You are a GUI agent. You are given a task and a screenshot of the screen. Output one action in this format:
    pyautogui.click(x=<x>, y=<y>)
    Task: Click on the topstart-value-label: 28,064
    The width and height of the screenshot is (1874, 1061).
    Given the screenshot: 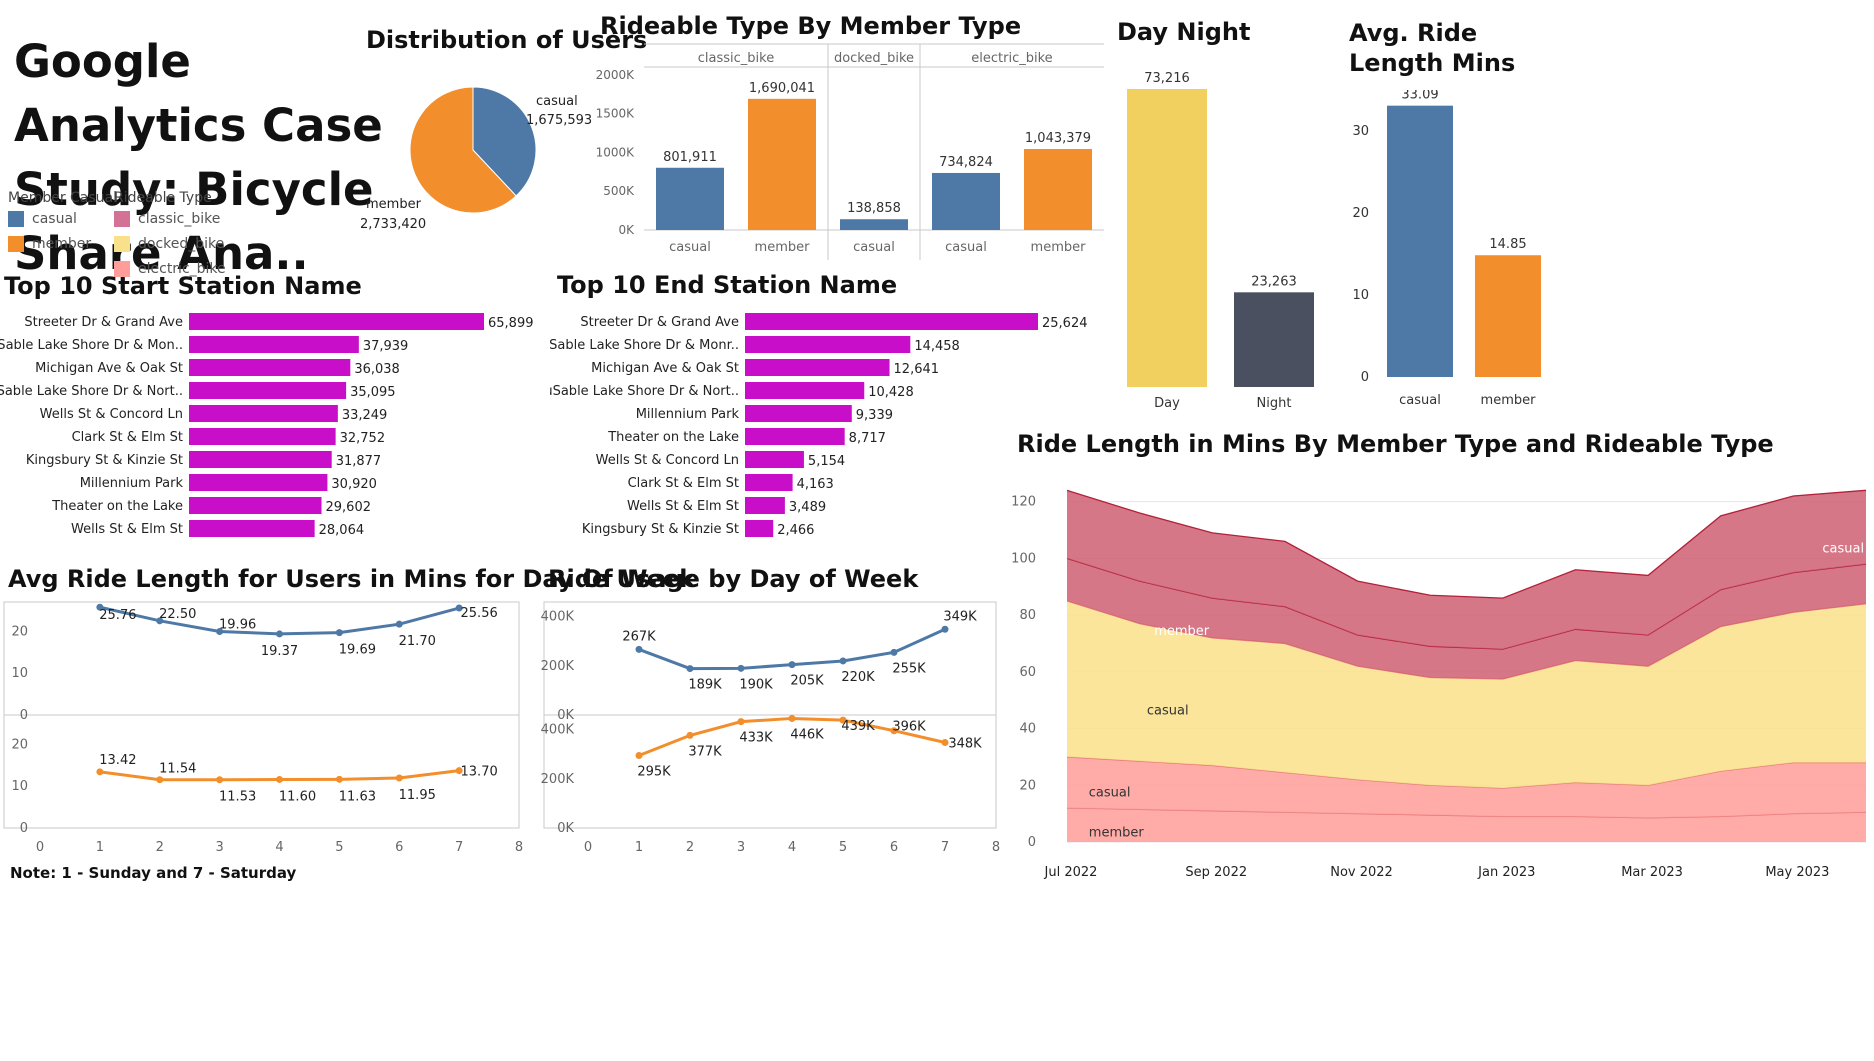 What is the action you would take?
    pyautogui.click(x=342, y=530)
    